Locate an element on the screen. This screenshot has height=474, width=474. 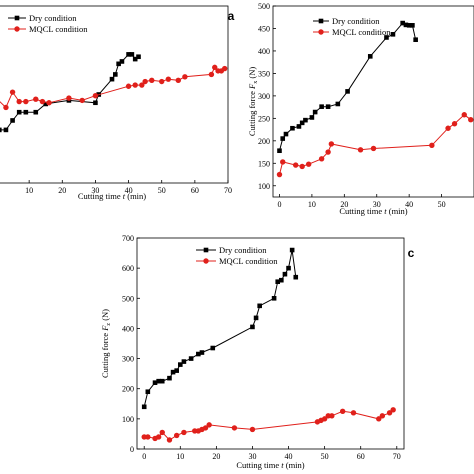
y-axis-label: Cutting force Fx (N) is located at coordinates (253, 102).